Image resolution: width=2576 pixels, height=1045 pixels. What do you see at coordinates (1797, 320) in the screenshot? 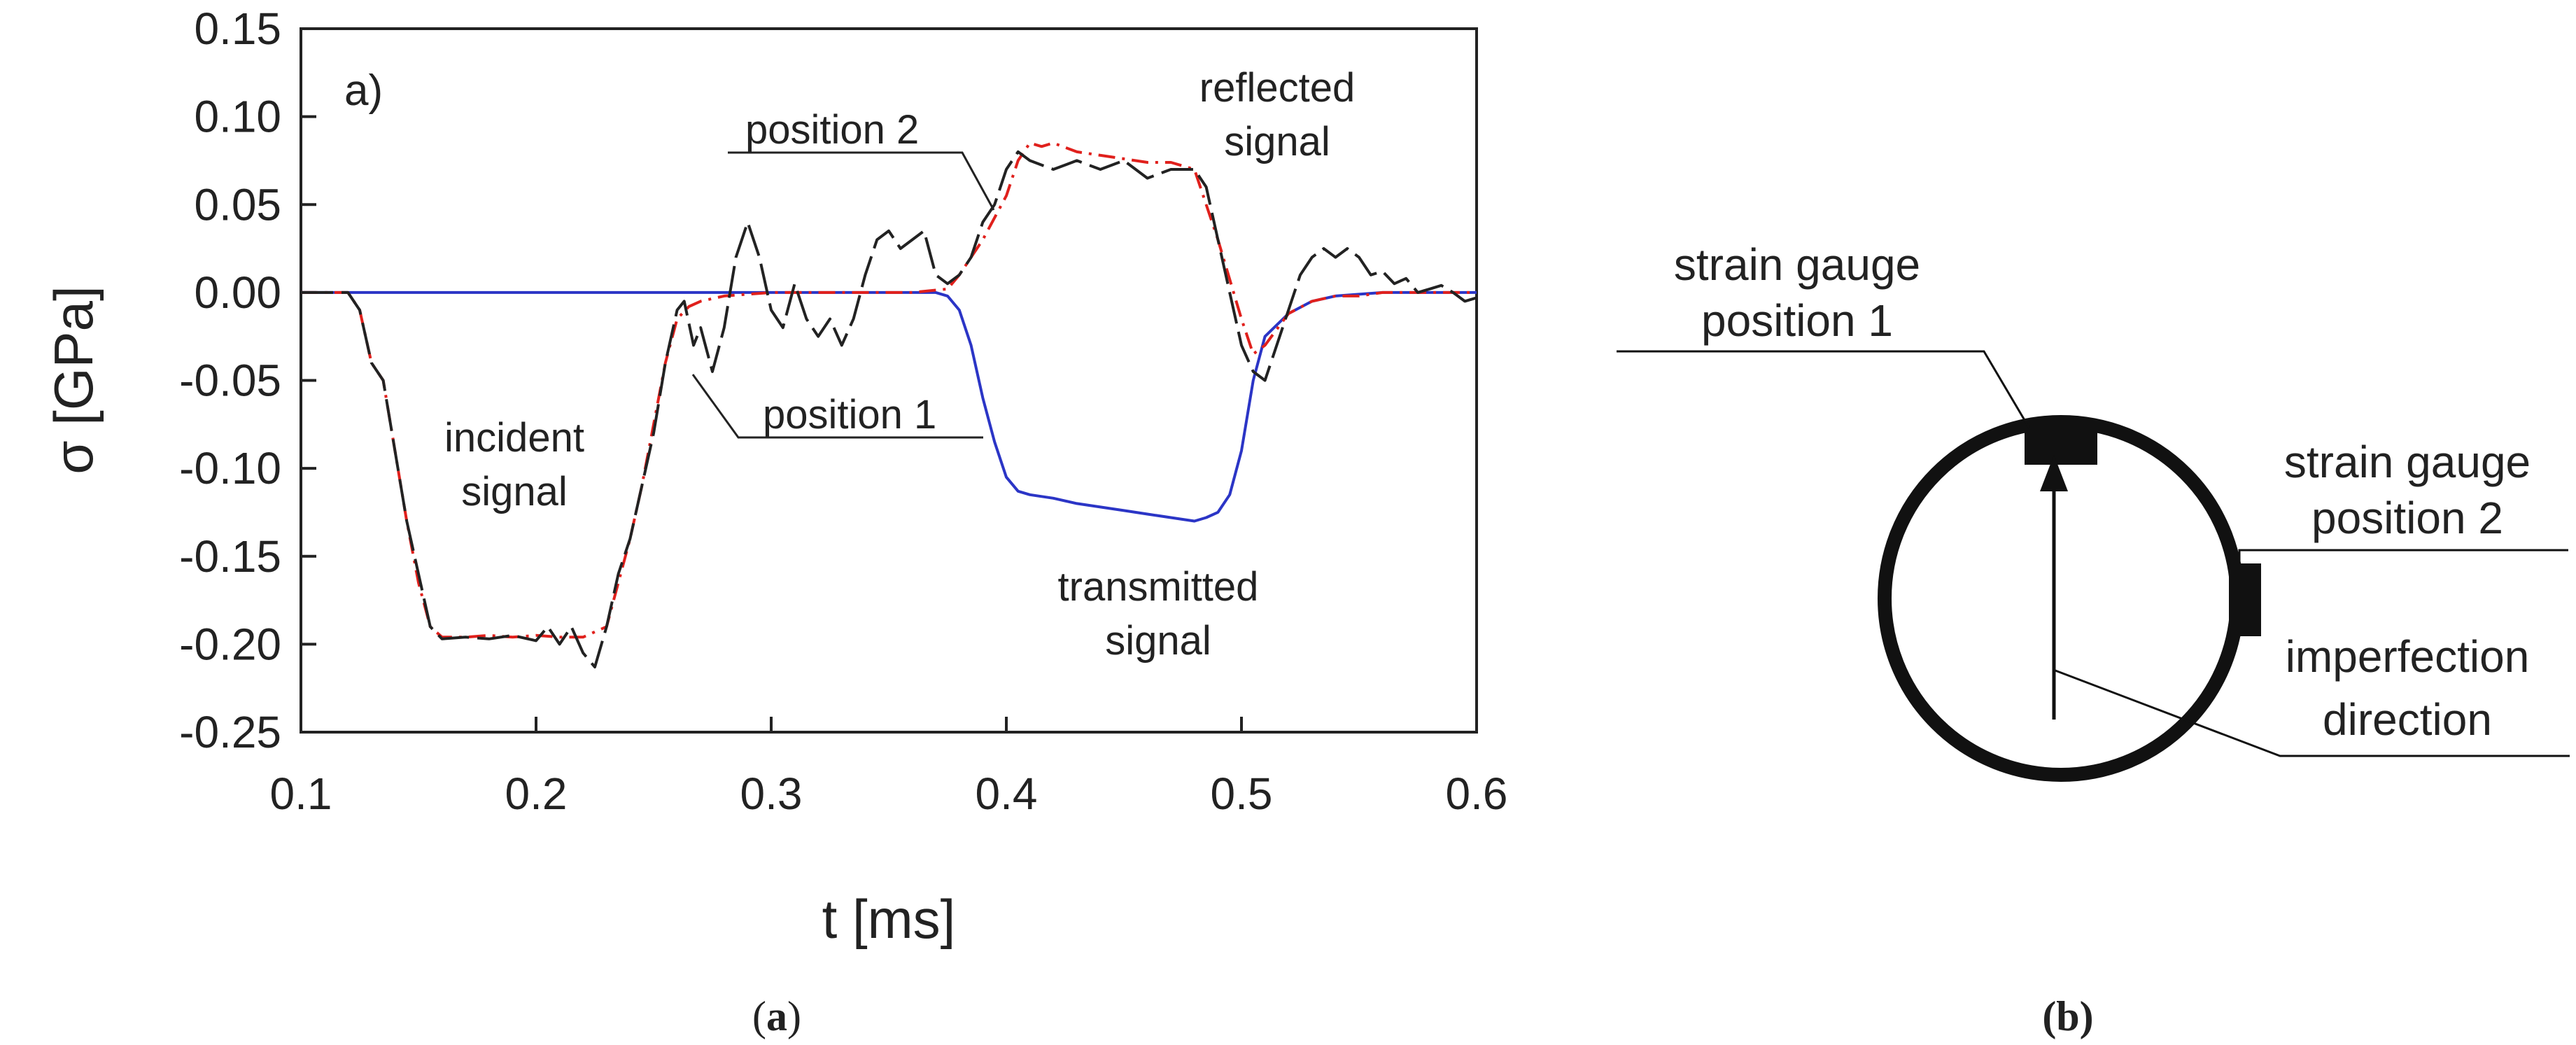
I see `gauge-1-label-2: position 1` at bounding box center [1797, 320].